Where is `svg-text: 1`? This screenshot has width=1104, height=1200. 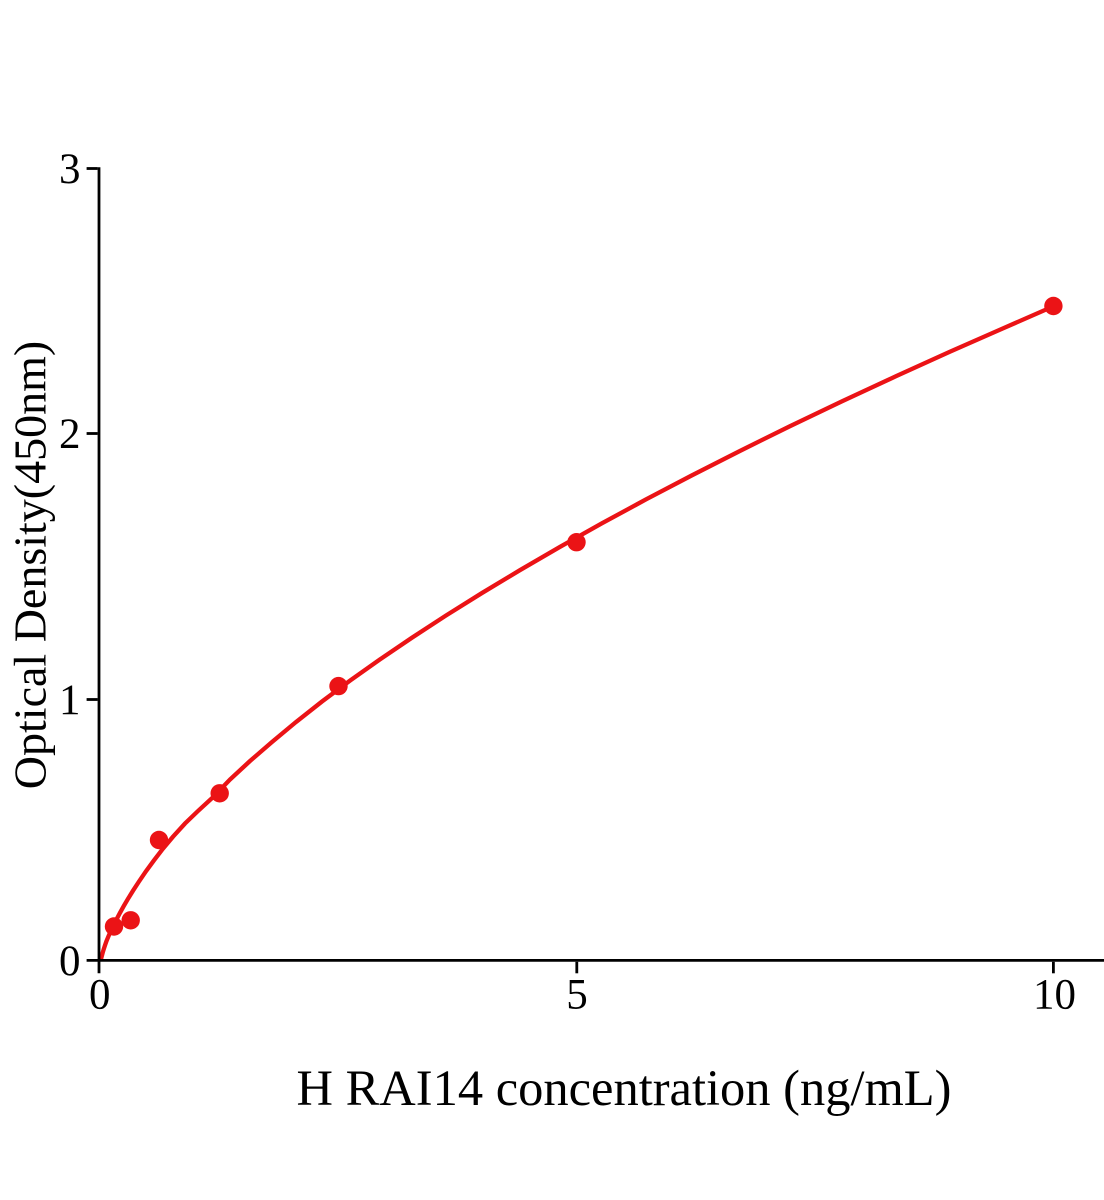
svg-text: 1 is located at coordinates (70, 700).